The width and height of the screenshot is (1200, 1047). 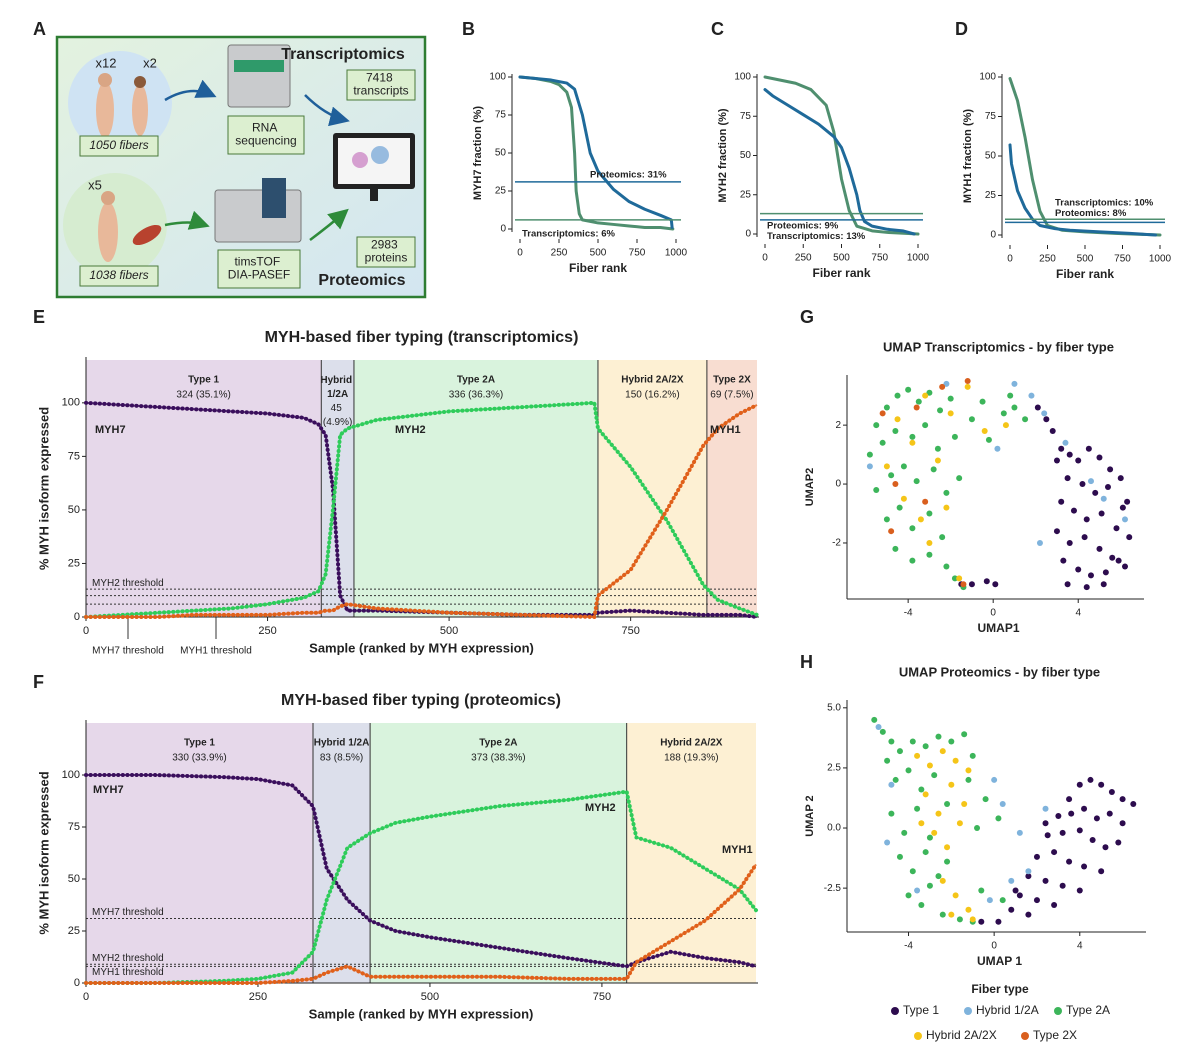 What do you see at coordinates (108, 232) in the screenshot?
I see `person-icon` at bounding box center [108, 232].